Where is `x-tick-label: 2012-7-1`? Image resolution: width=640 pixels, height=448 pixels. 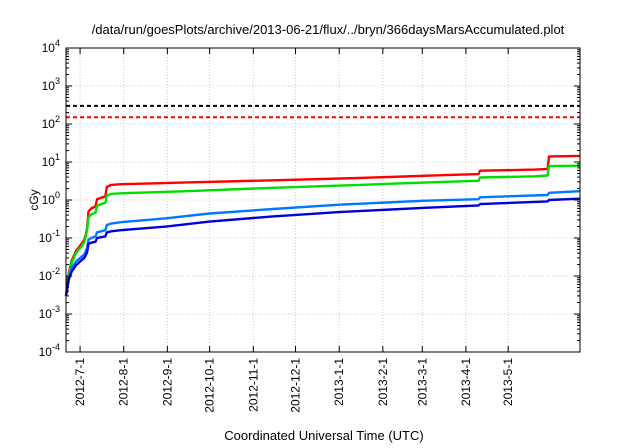 x-tick-label: 2012-7-1 is located at coordinates (80, 382).